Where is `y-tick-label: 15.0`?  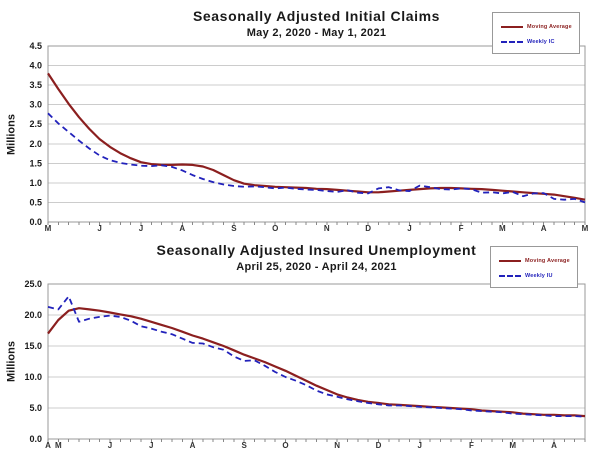
y-tick-label: 15.0 is located at coordinates (33, 346).